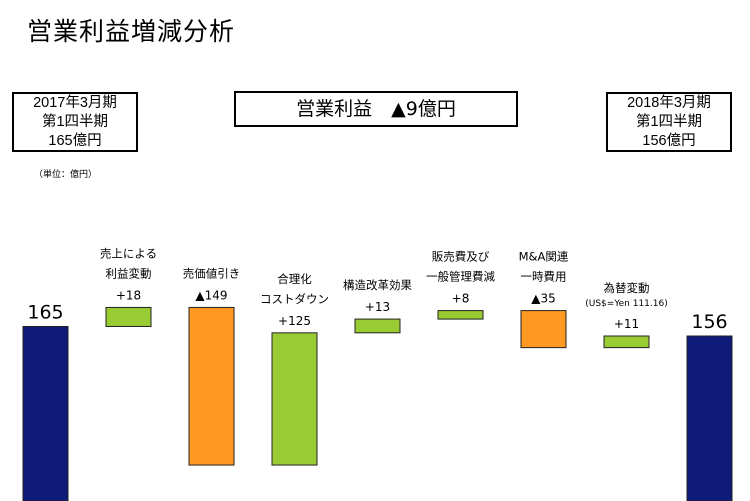  I want to click on bar-end, so click(709, 418).